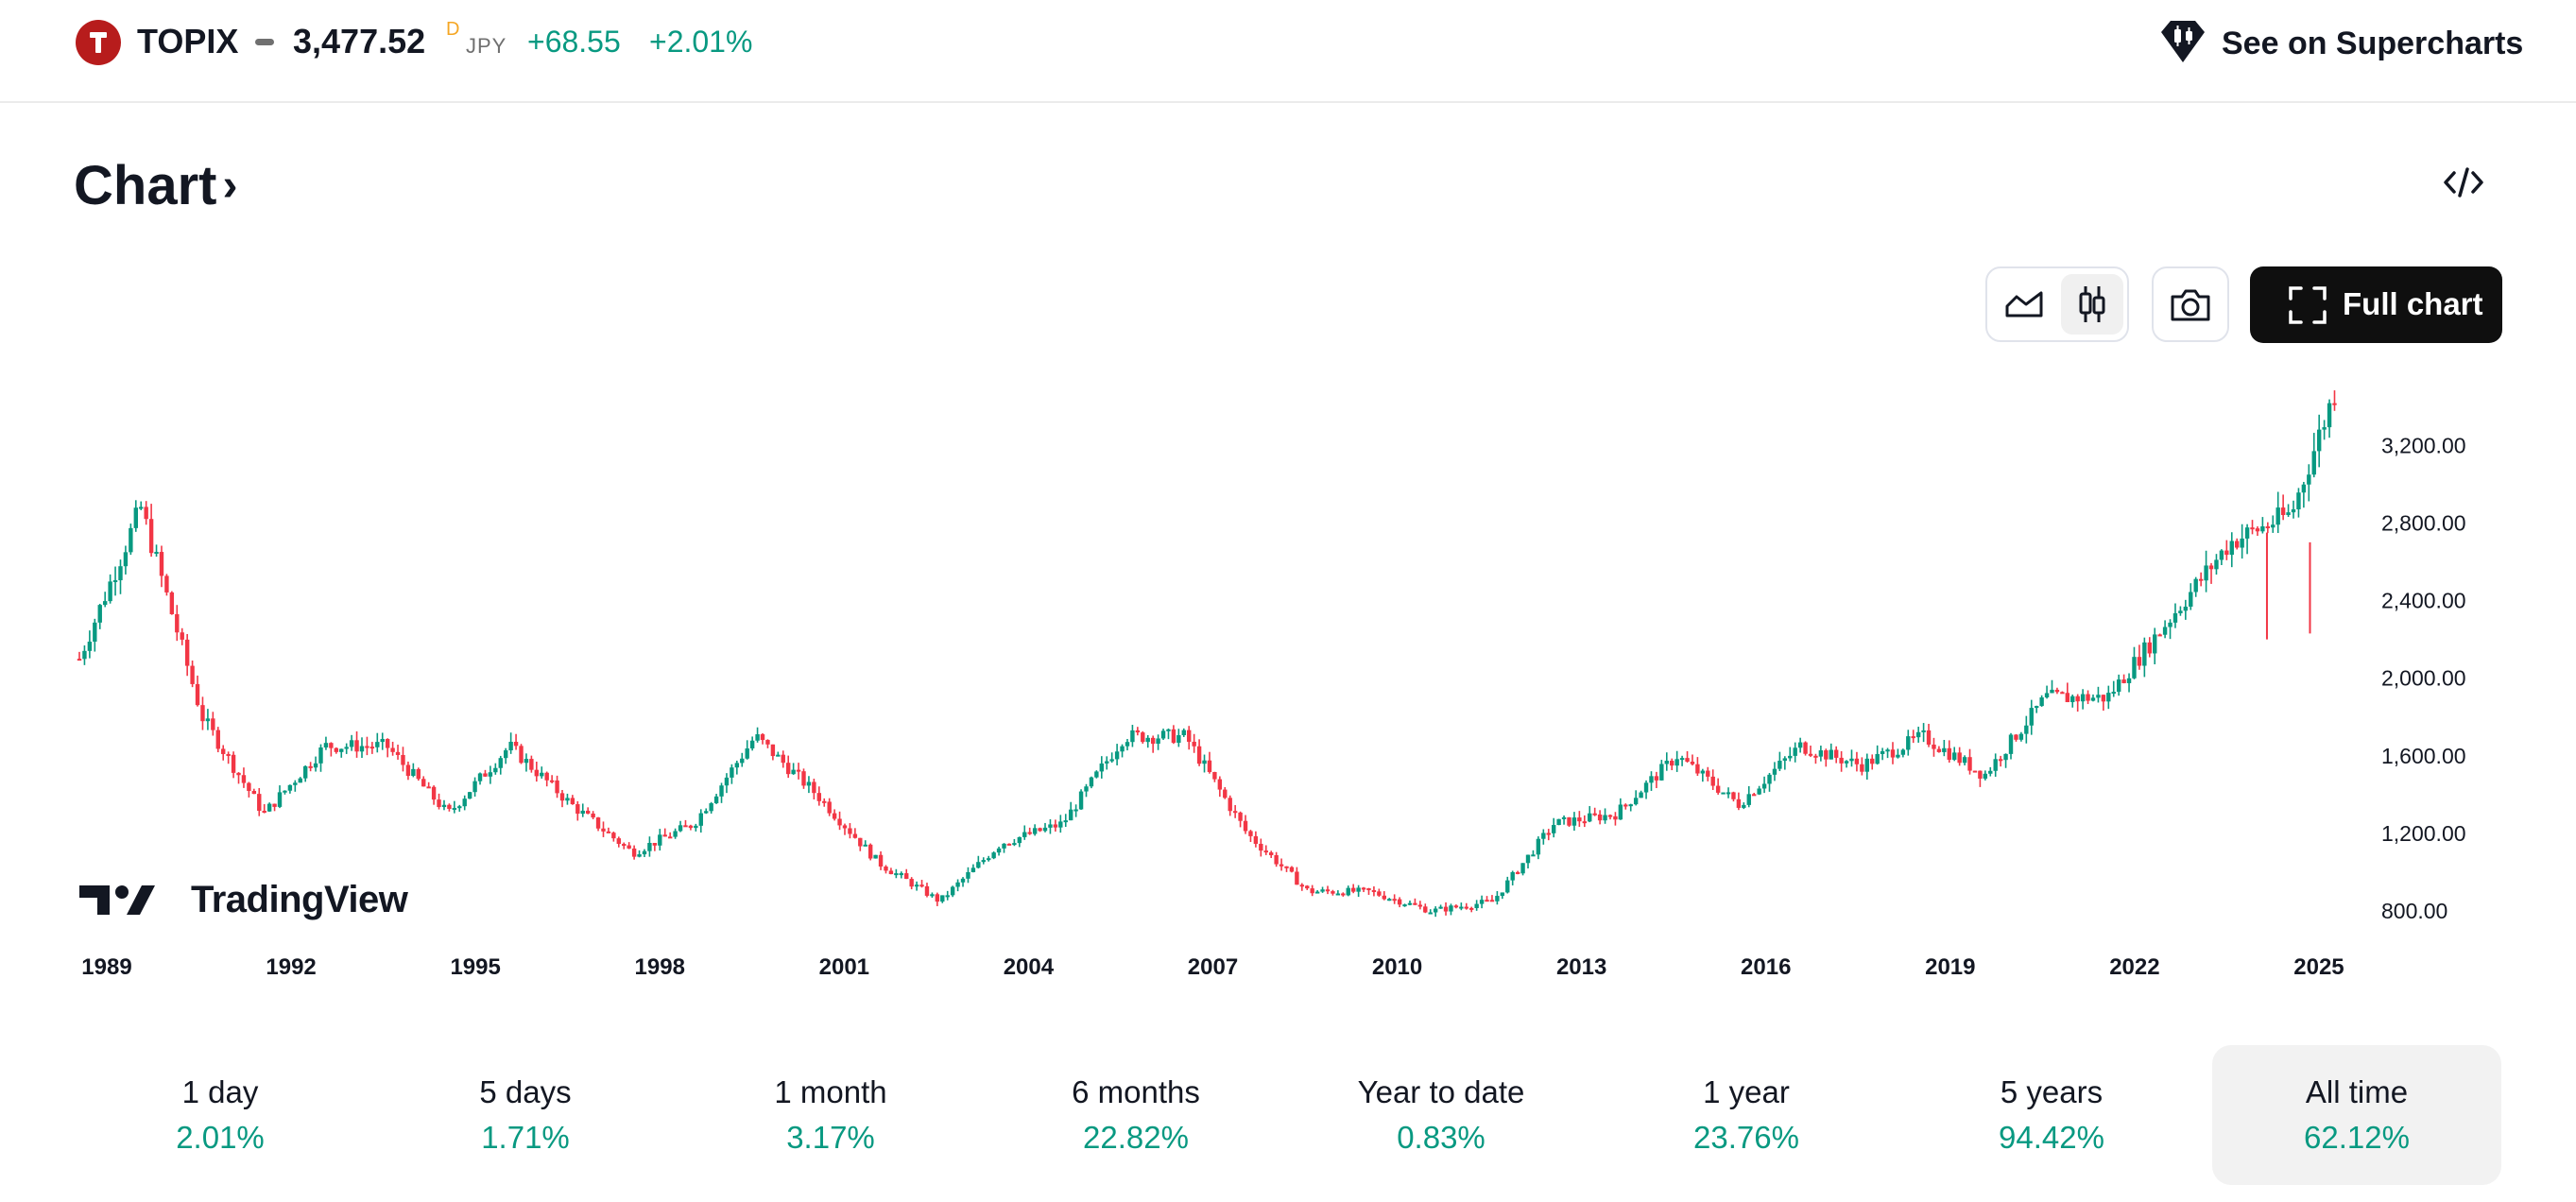 The width and height of the screenshot is (2576, 1202). What do you see at coordinates (2024, 304) in the screenshot?
I see `line-chart-button` at bounding box center [2024, 304].